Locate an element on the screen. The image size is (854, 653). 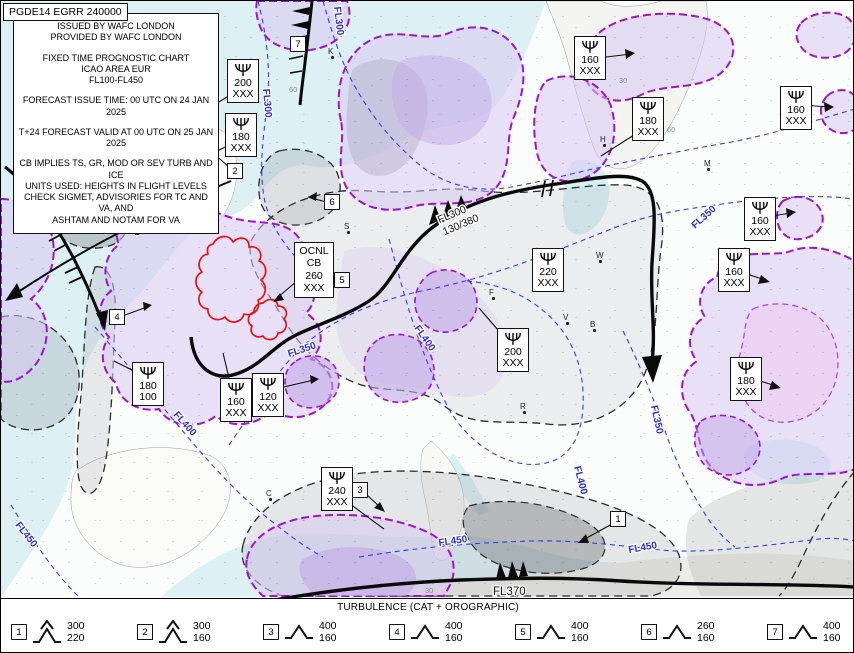
mtw-east-small-a is located at coordinates (836, 112).